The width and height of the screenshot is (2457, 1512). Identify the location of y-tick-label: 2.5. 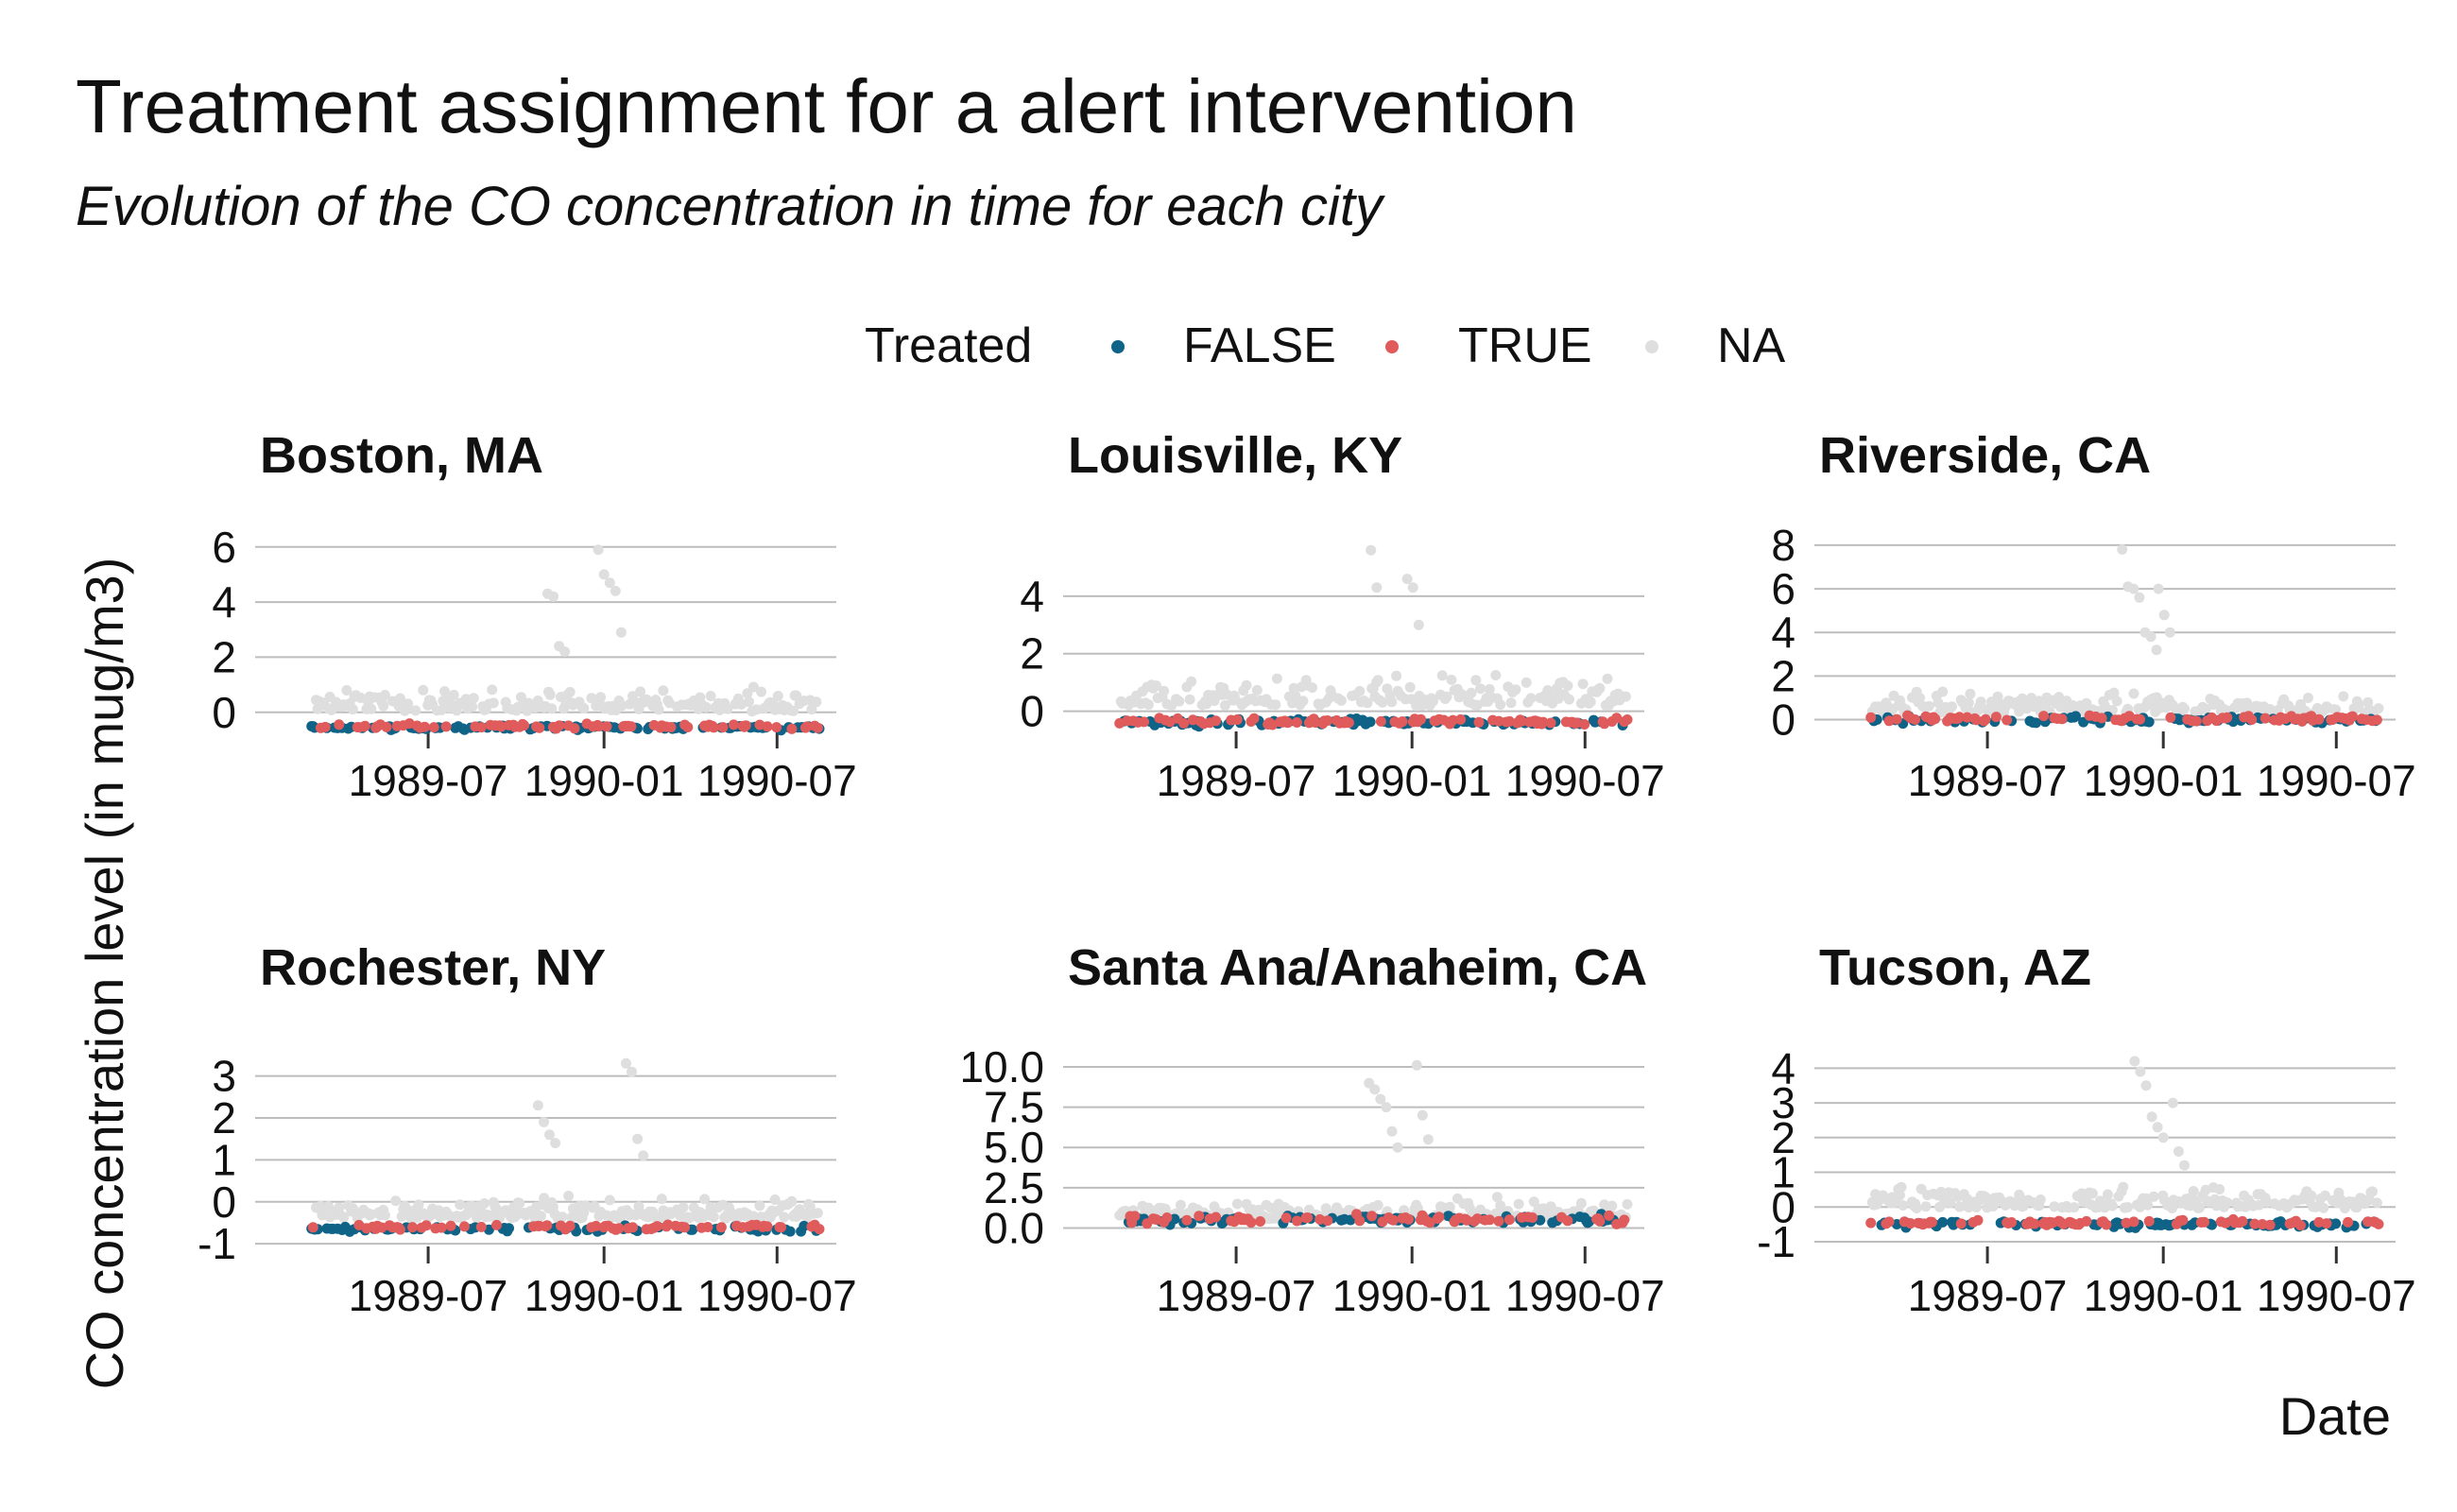
(1014, 1187).